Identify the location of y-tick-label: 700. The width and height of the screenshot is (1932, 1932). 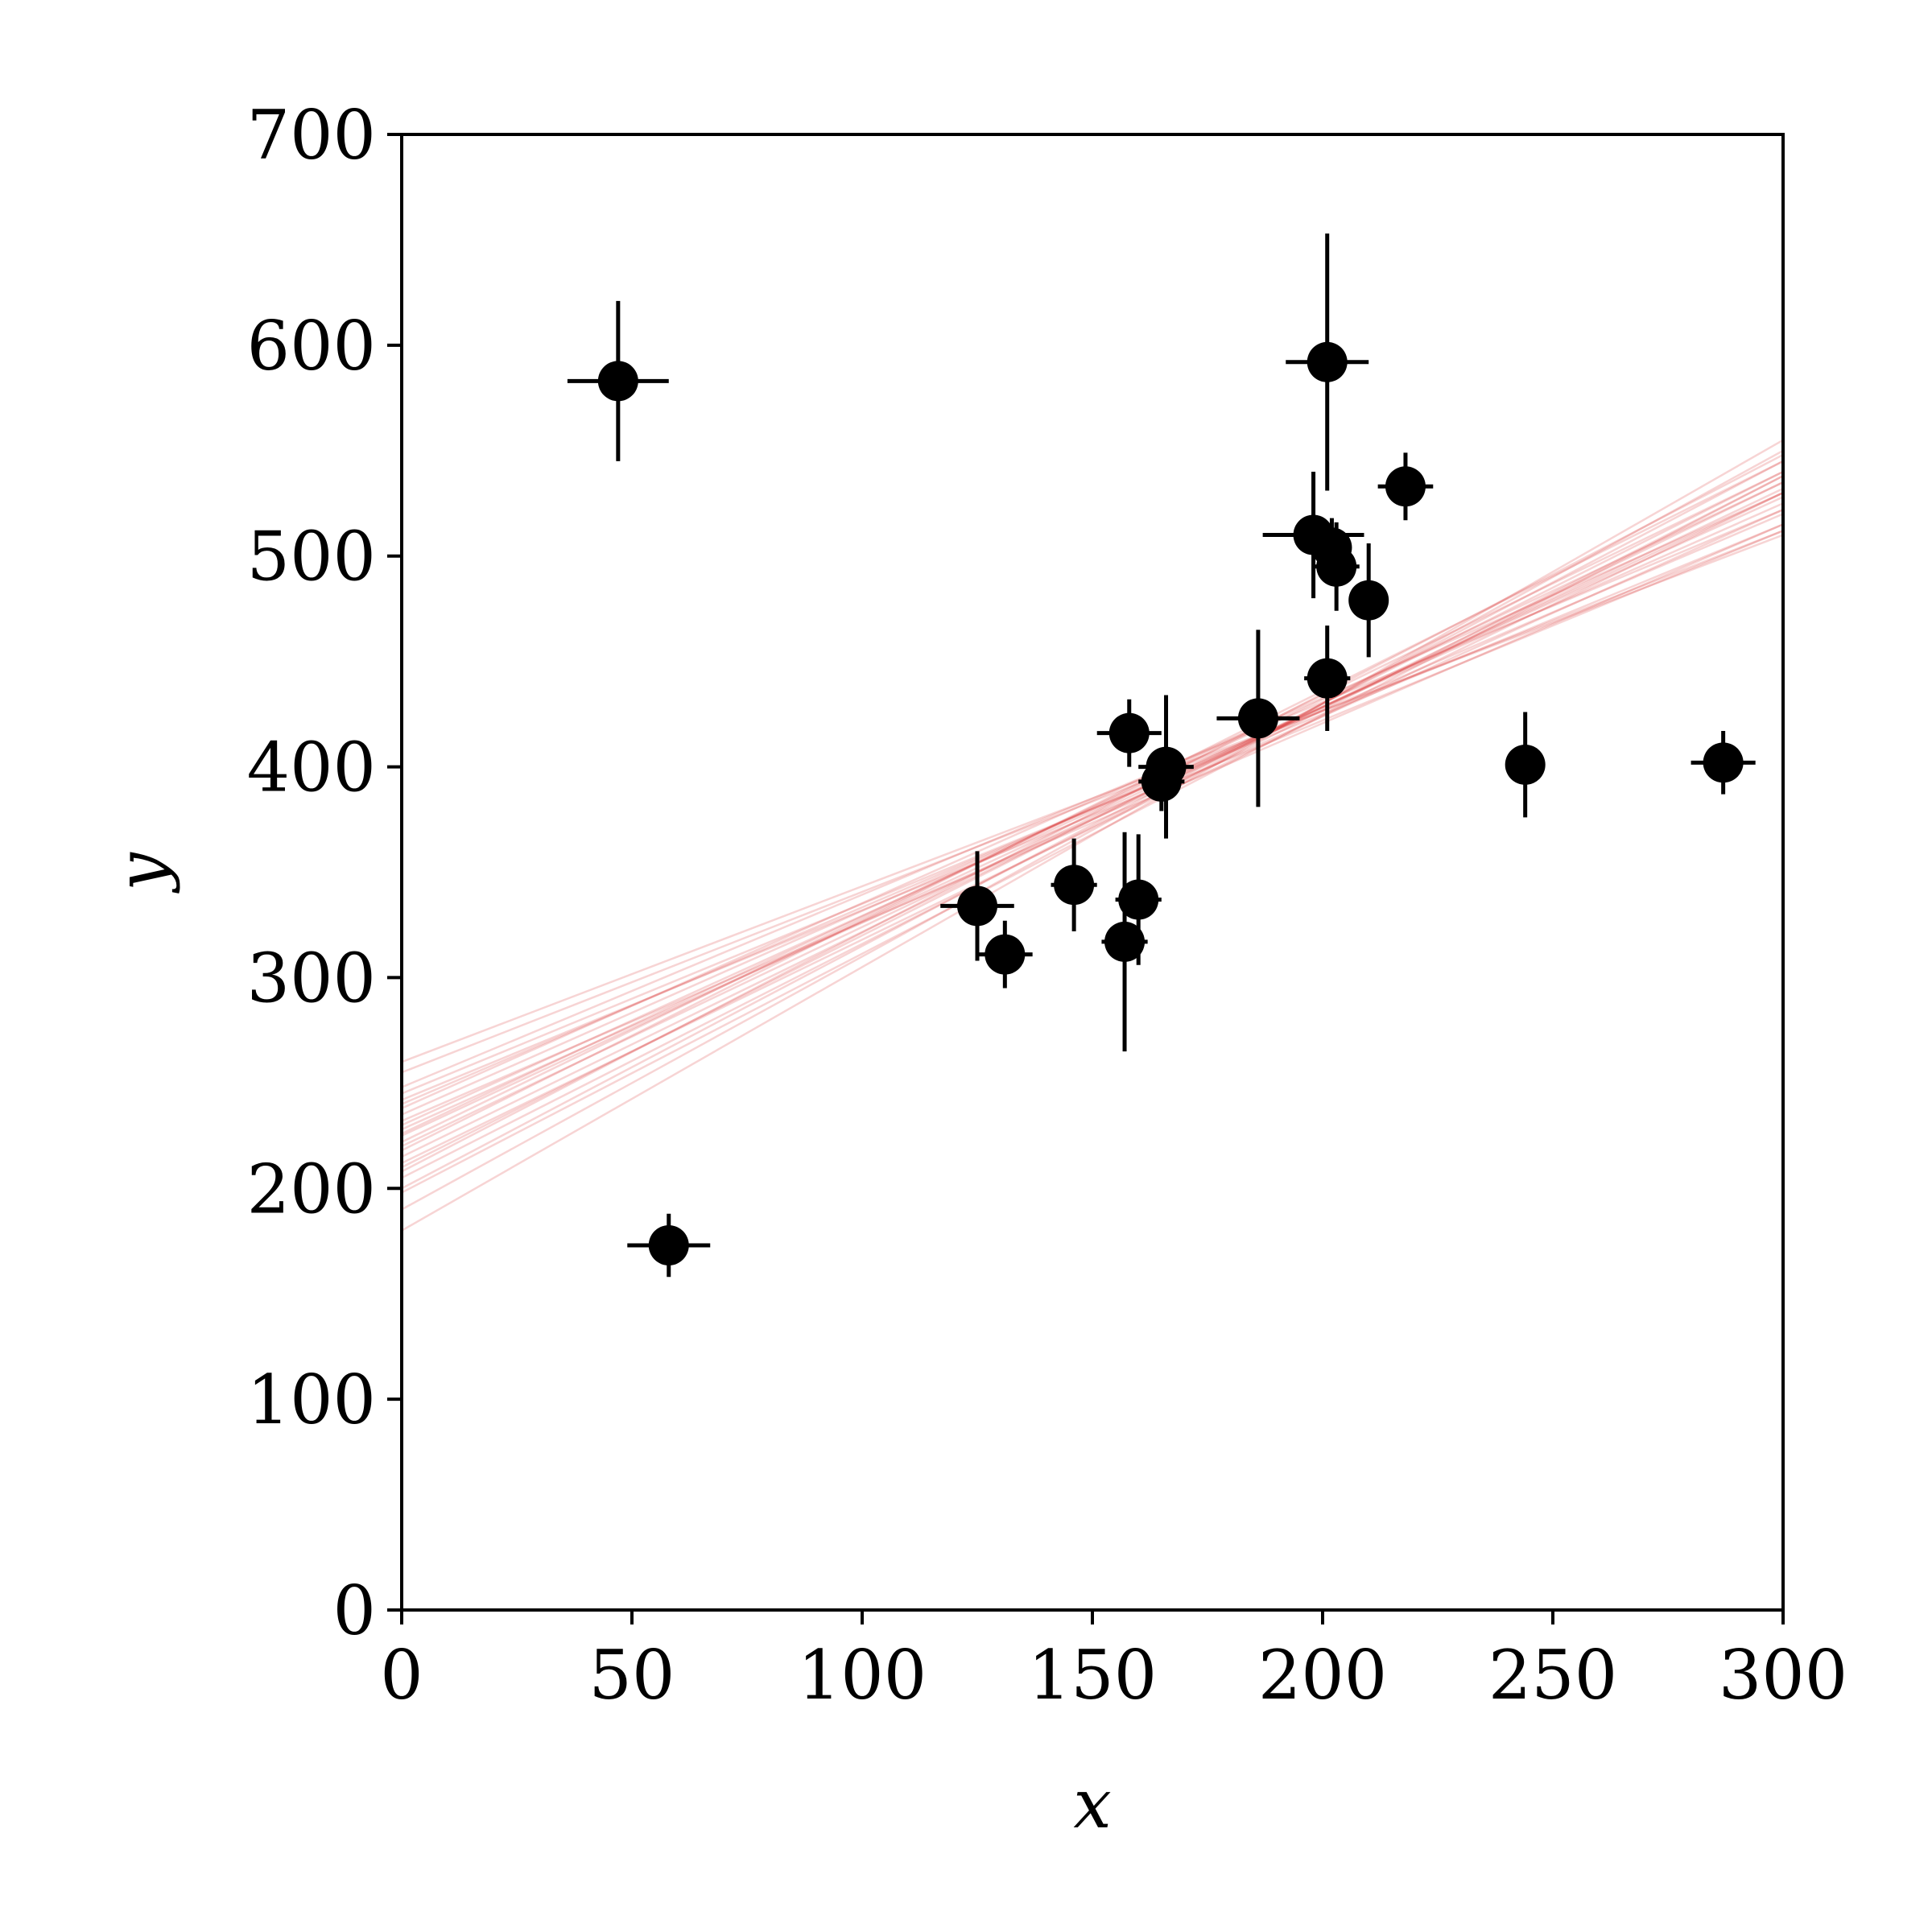
(311, 135).